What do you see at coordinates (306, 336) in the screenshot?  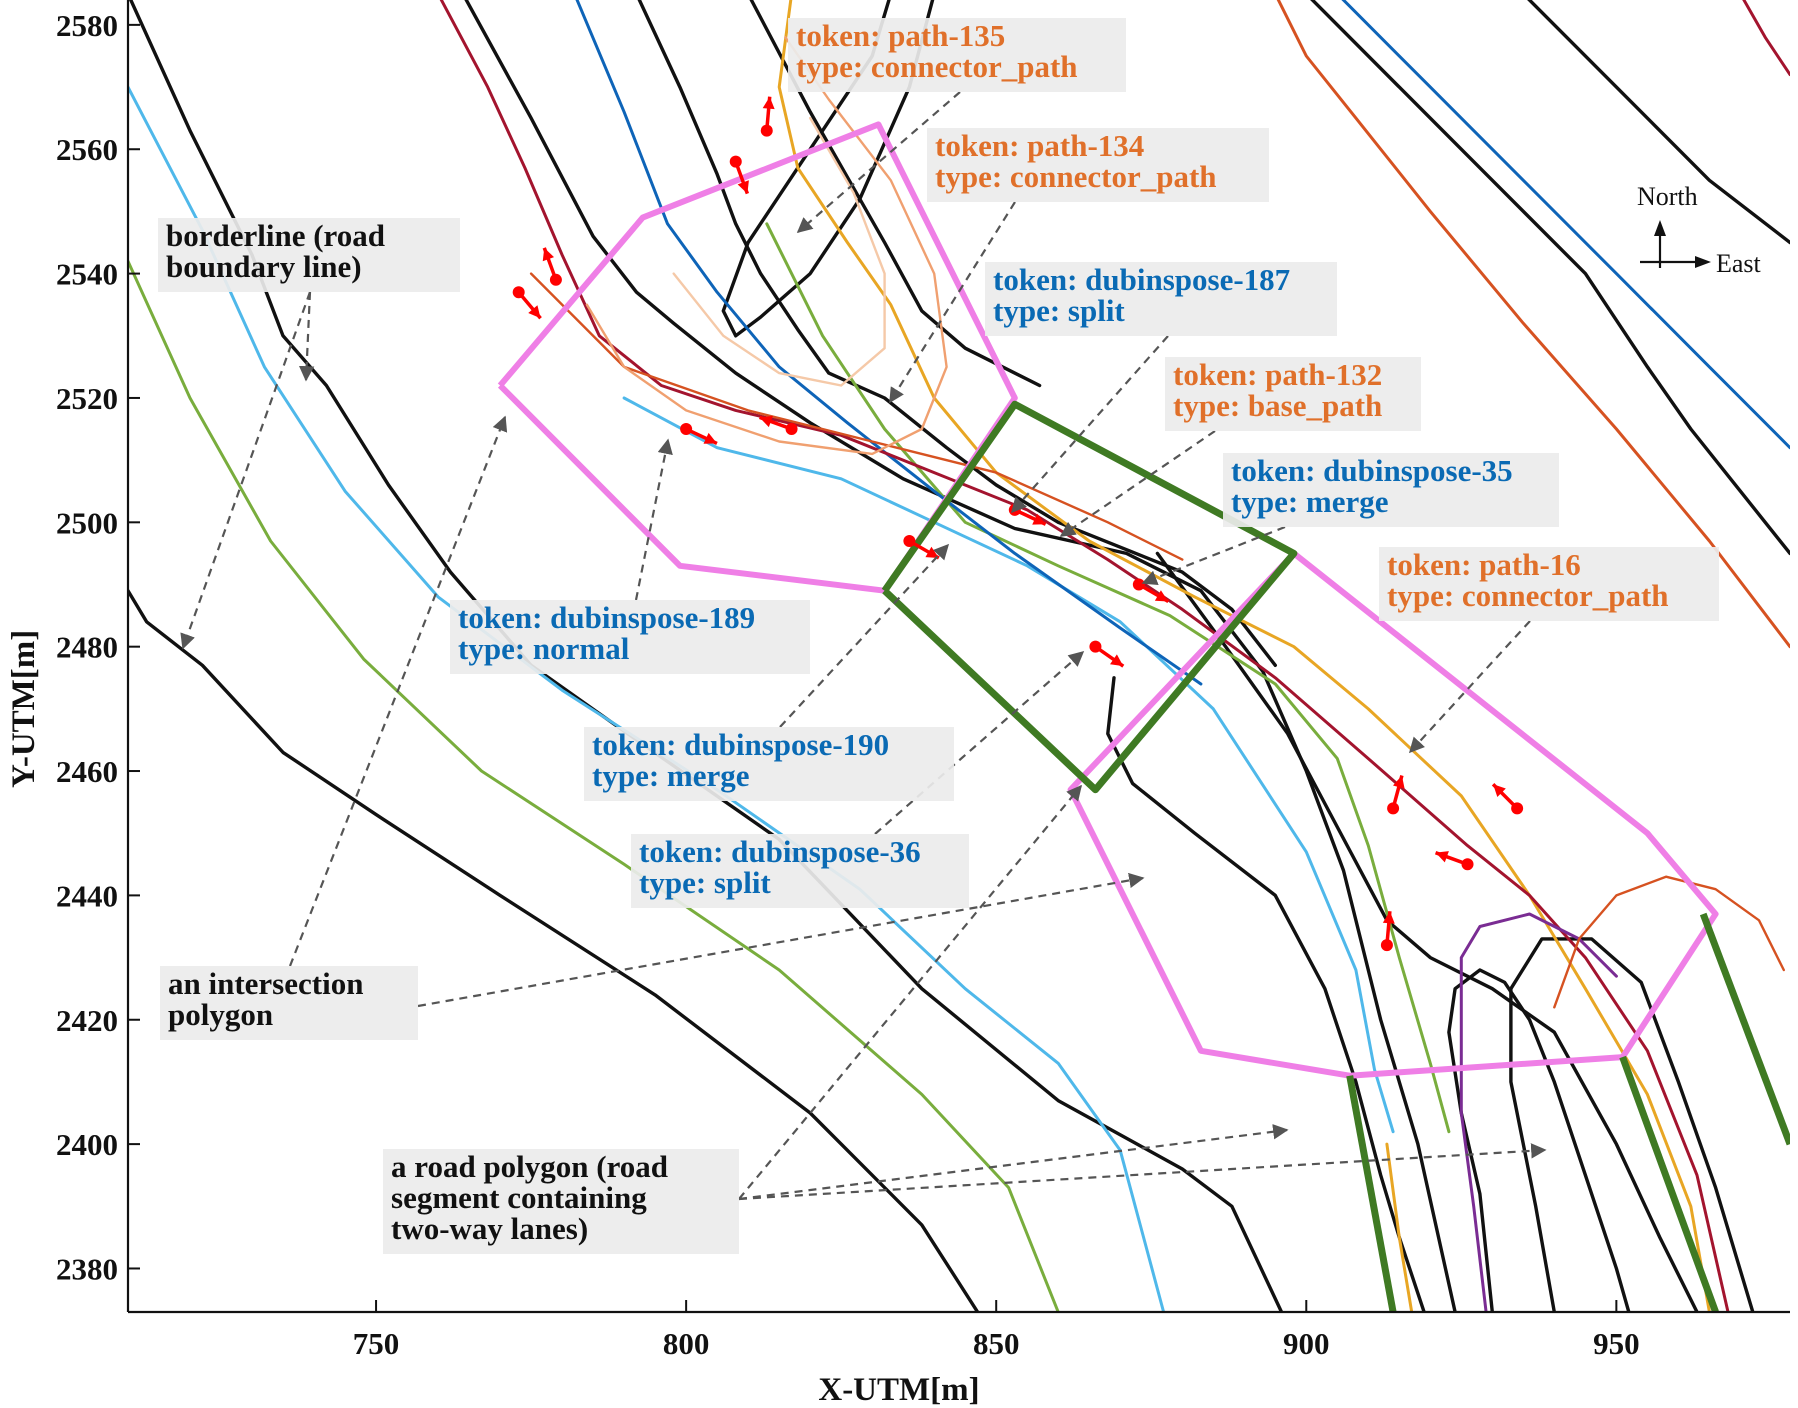 I see `leader-borderline` at bounding box center [306, 336].